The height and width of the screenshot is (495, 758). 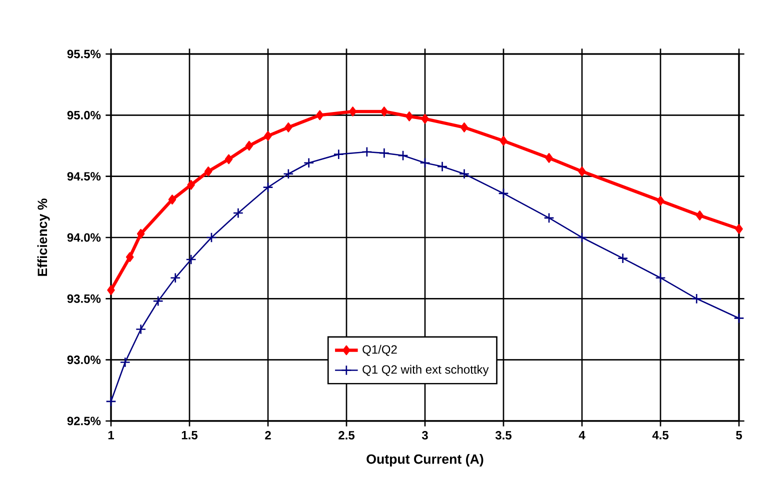 I want to click on x-tick-label: 2, so click(x=268, y=435).